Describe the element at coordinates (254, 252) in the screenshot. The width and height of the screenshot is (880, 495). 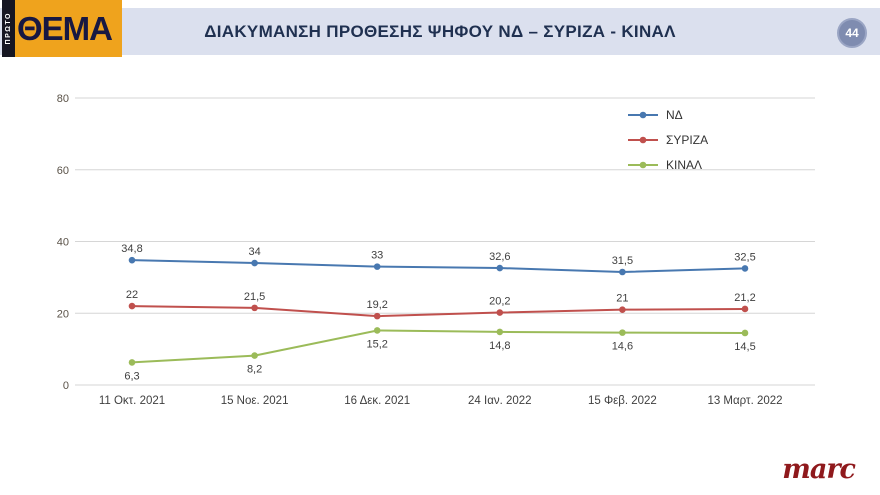
I see `data-label-ΝΔ: 34` at that location.